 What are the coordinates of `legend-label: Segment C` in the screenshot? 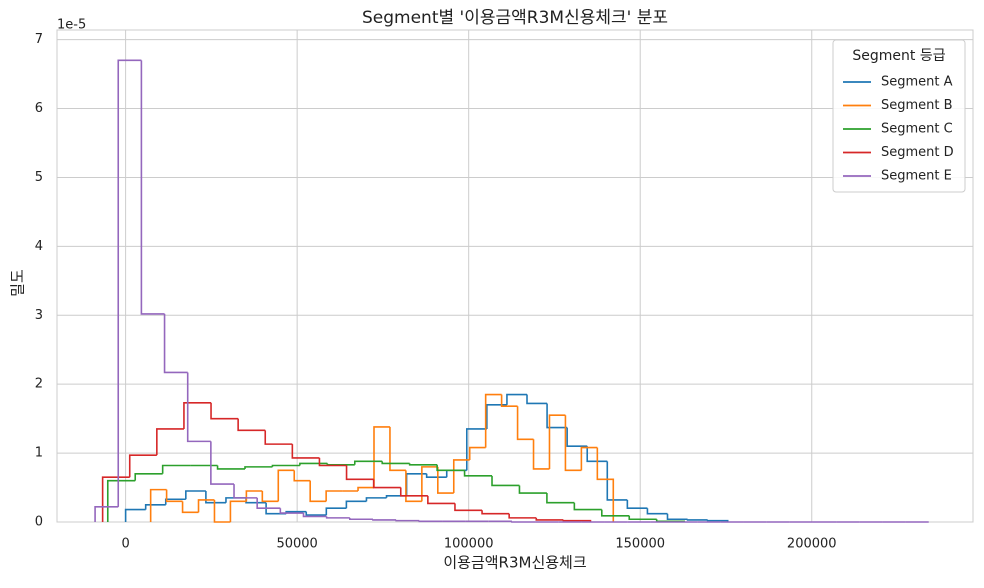 It's located at (917, 129).